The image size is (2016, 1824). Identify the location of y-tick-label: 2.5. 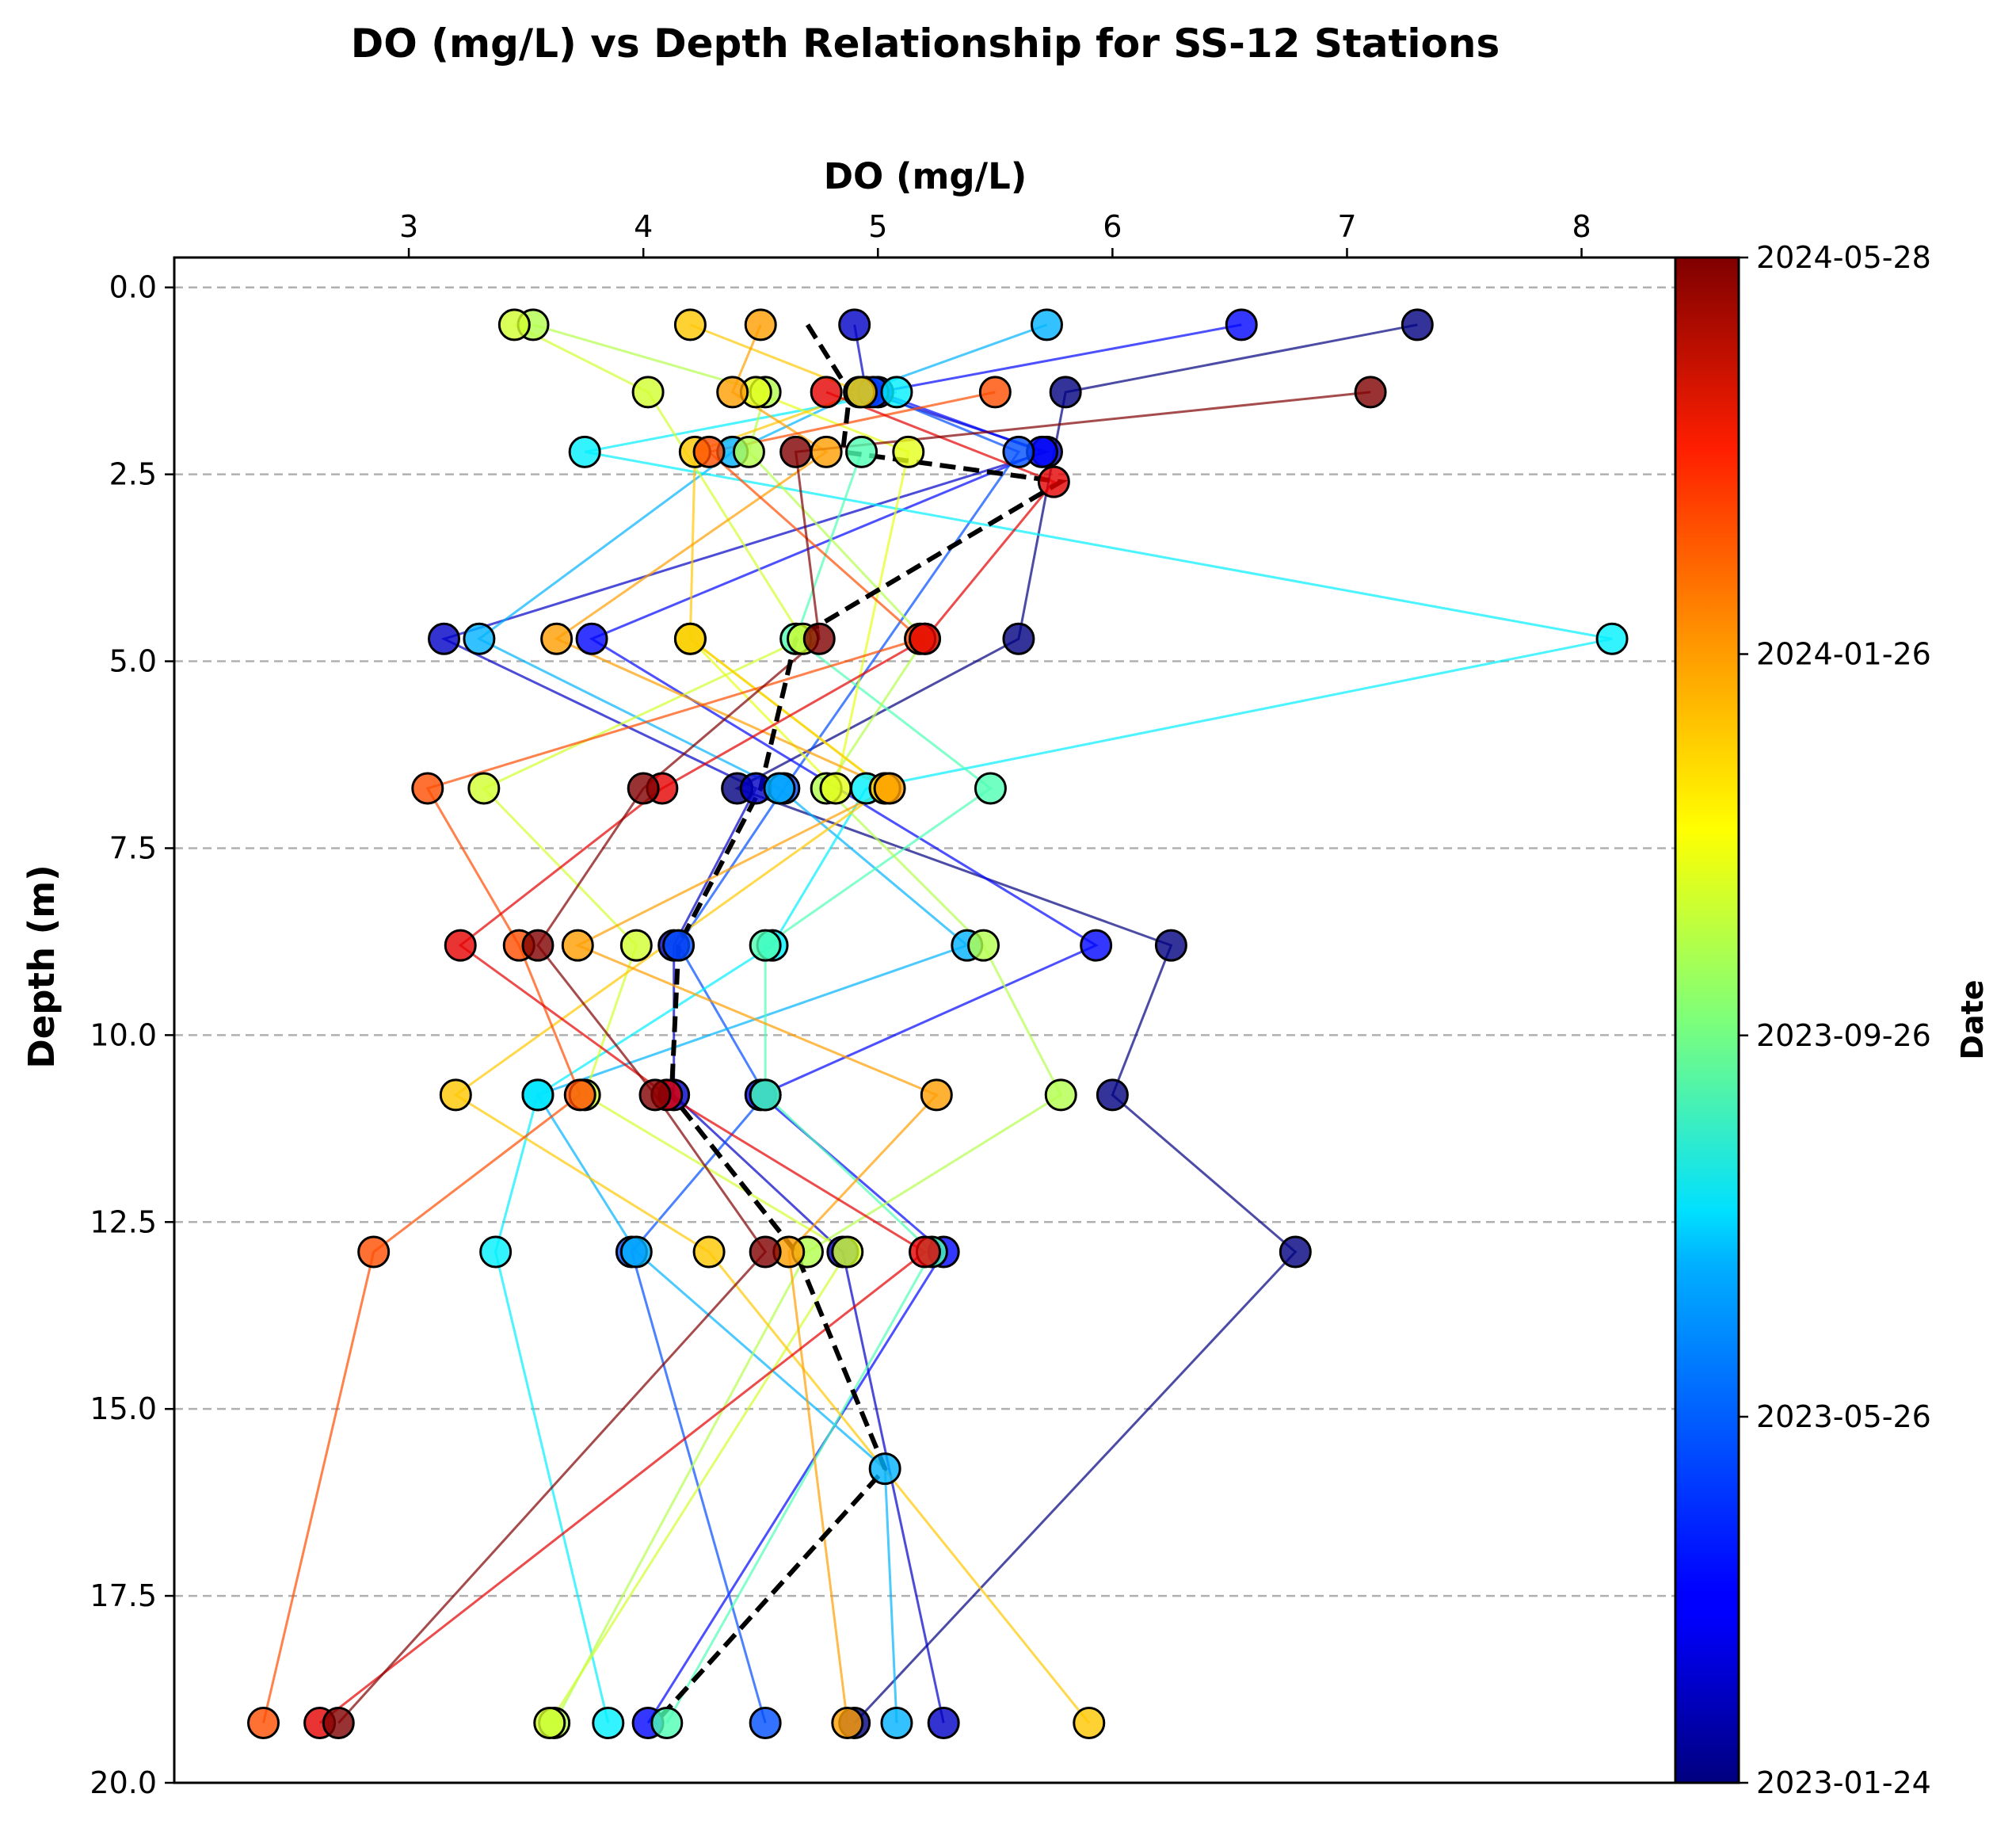
(133, 474).